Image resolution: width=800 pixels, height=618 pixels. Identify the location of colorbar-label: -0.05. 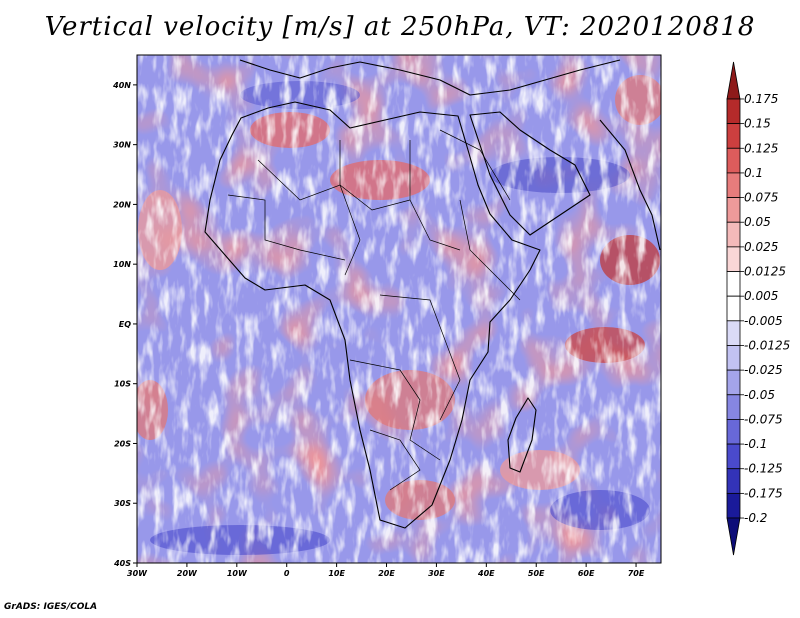
(759, 395).